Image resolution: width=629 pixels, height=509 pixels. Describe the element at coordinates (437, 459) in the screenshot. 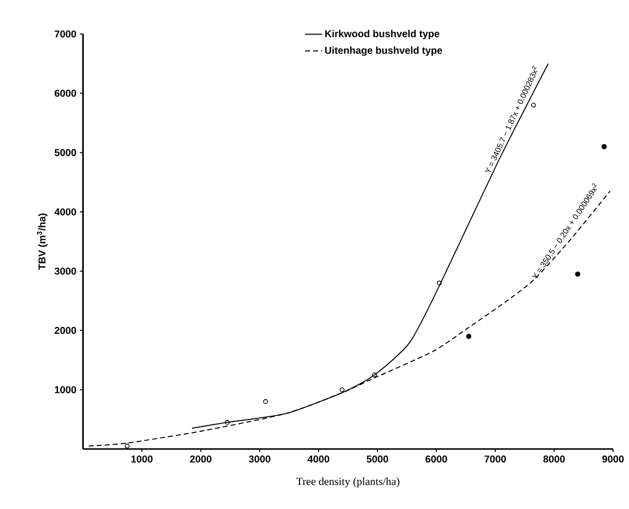

I see `x-tick-label: 6000` at that location.